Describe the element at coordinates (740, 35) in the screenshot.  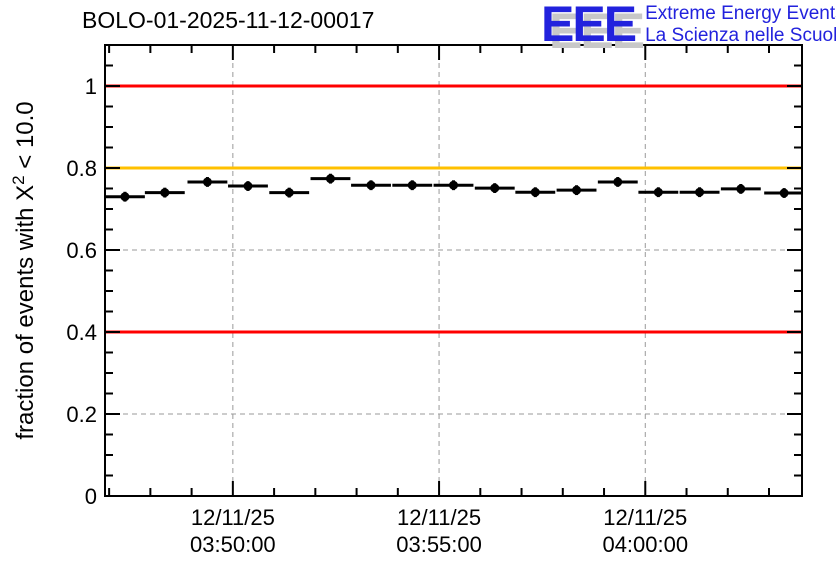
I see `eee-logo-line2: La Scienza nelle Scuole` at that location.